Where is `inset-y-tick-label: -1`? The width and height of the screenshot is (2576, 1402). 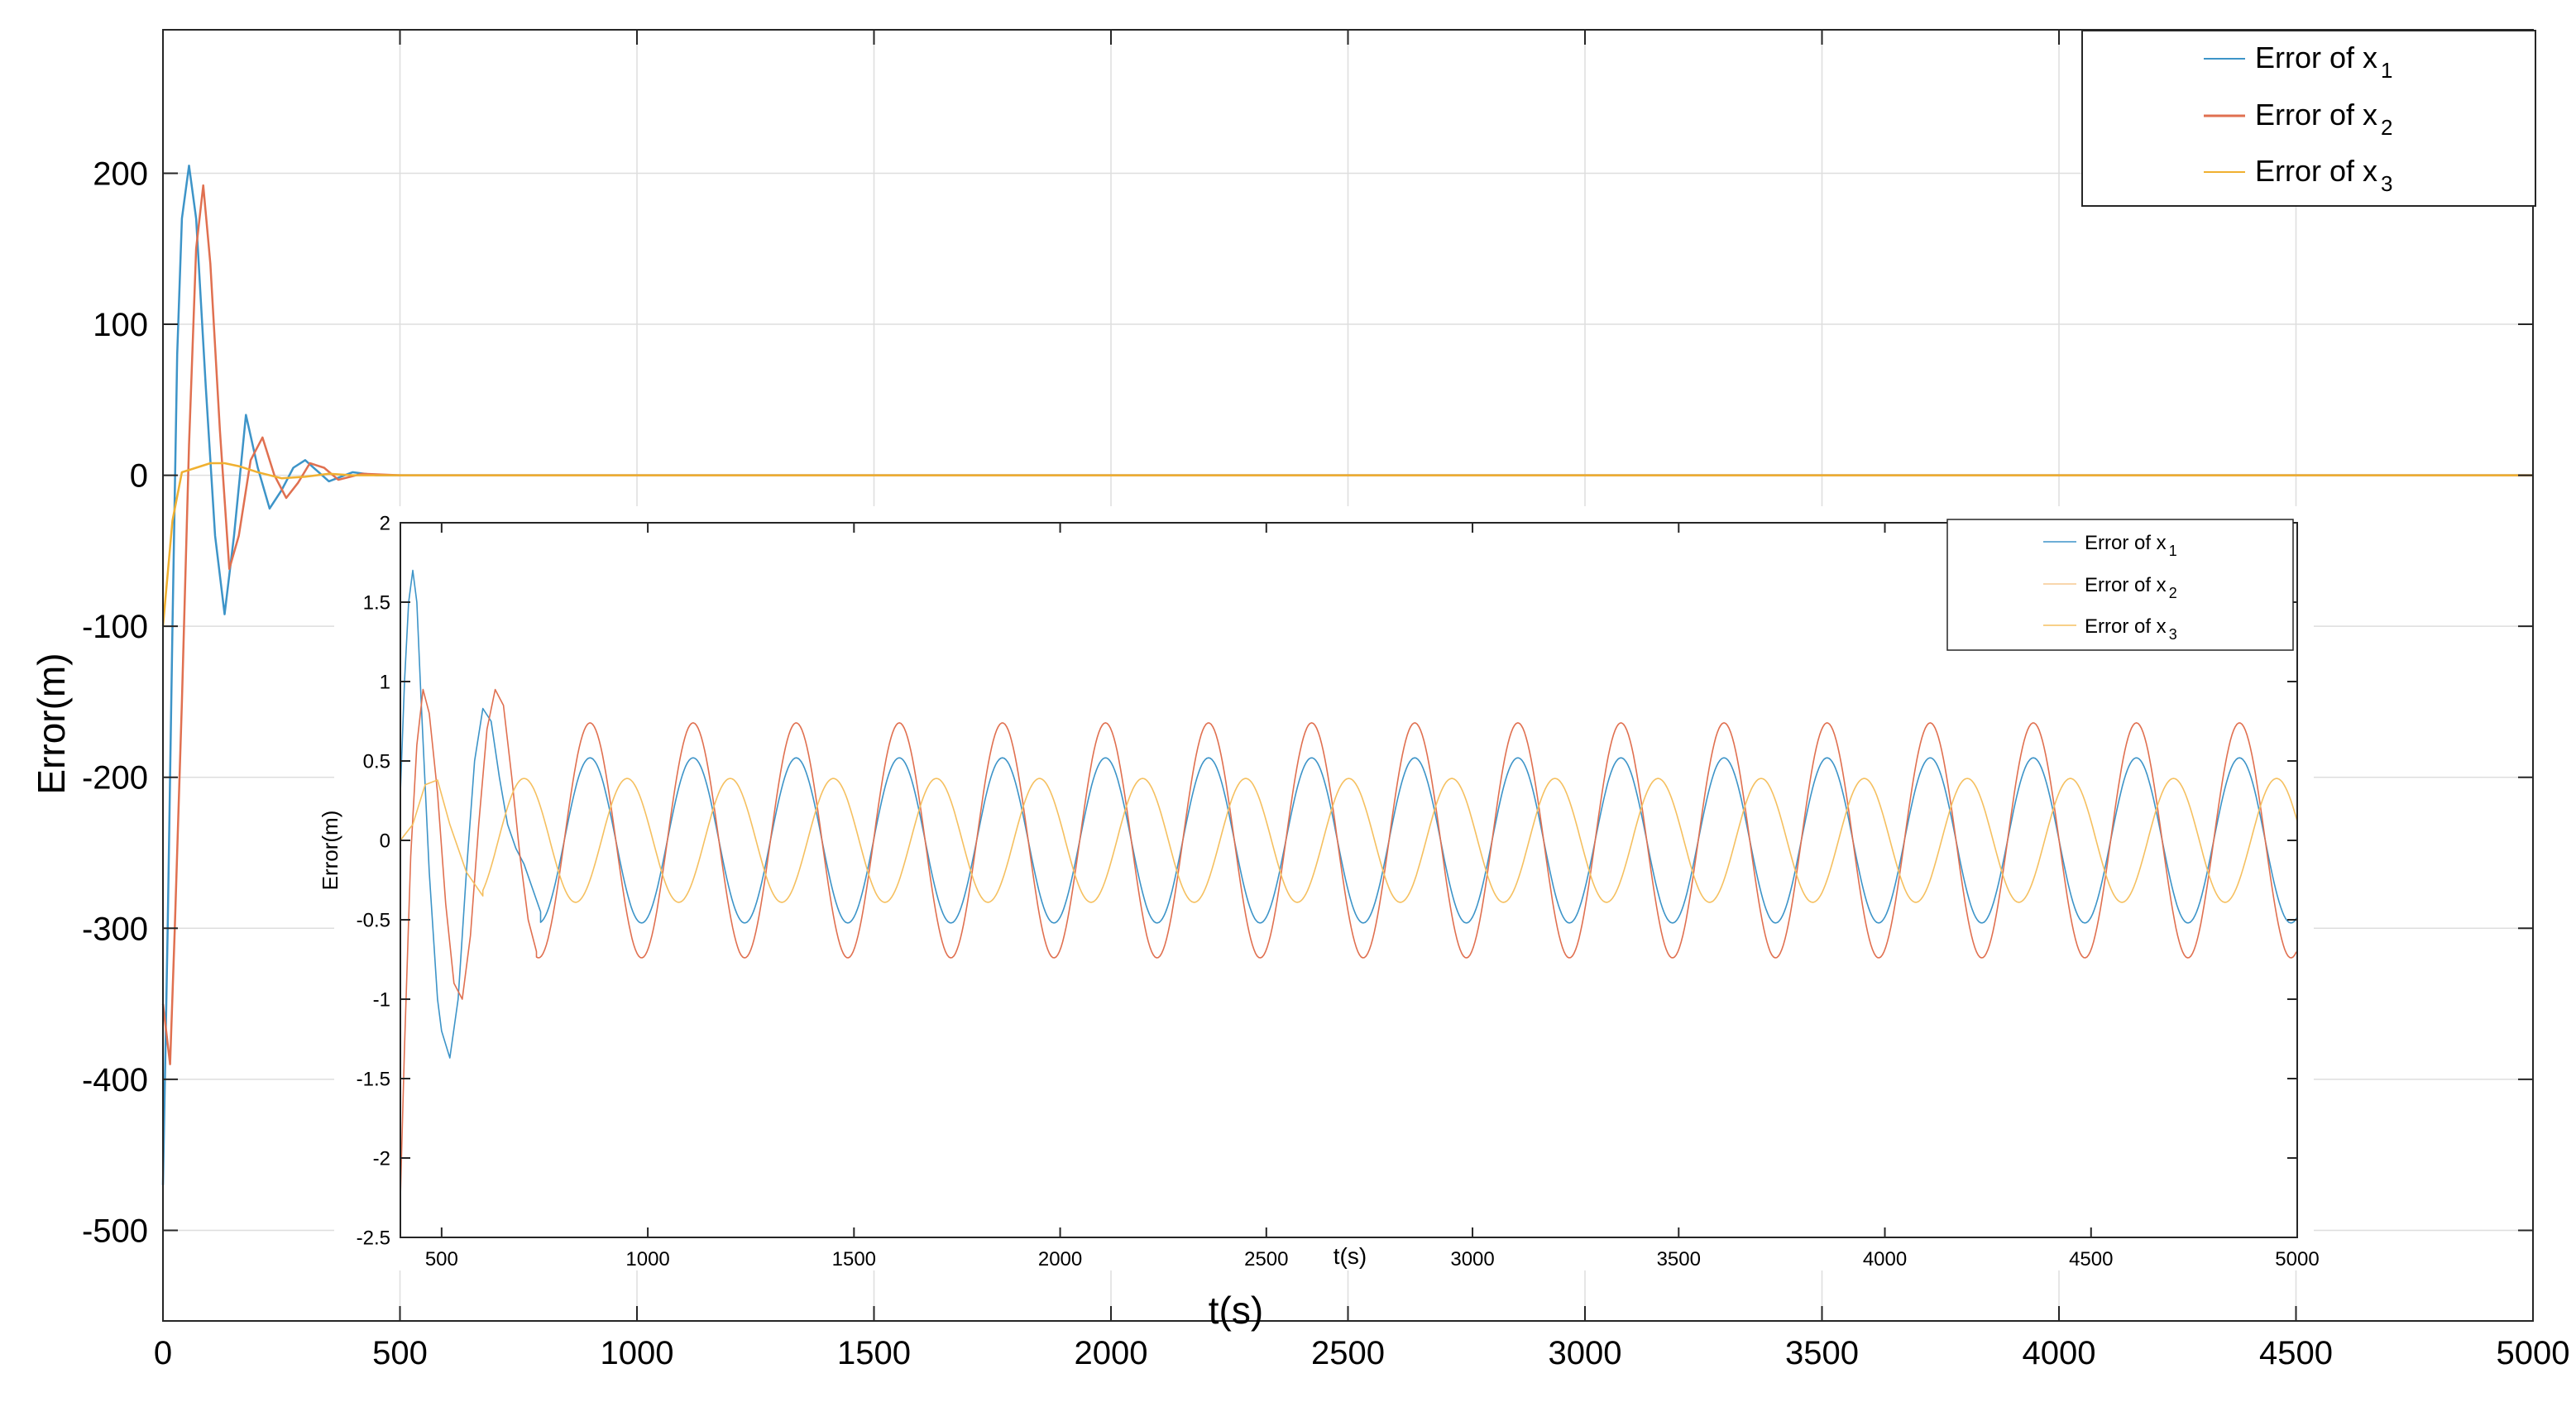 inset-y-tick-label: -1 is located at coordinates (382, 999).